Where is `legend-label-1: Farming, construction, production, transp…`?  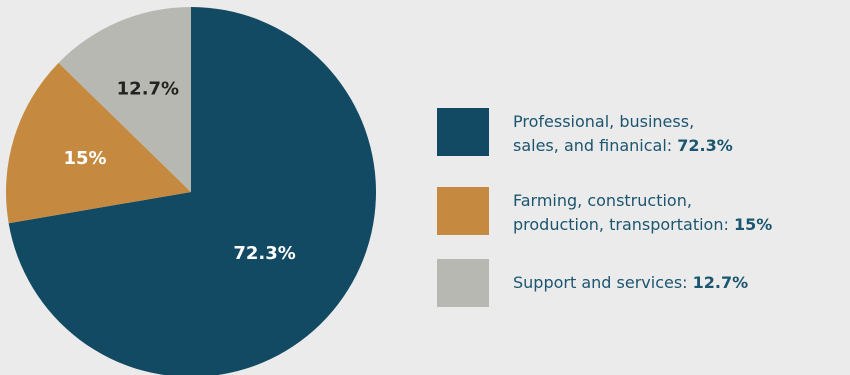 legend-label-1: Farming, construction, production, transp… is located at coordinates (681, 213).